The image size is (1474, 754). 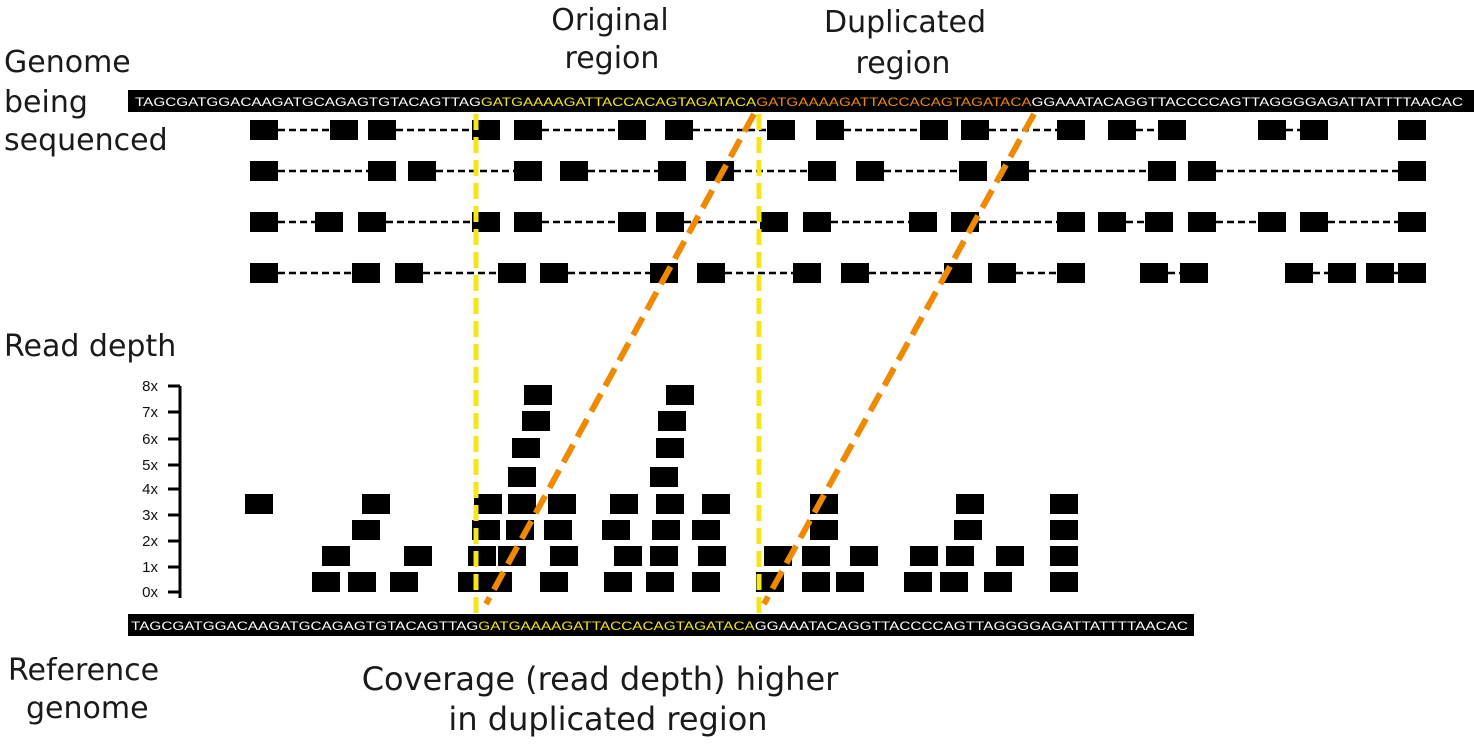 I want to click on genome-label-line2: being, so click(x=46, y=102).